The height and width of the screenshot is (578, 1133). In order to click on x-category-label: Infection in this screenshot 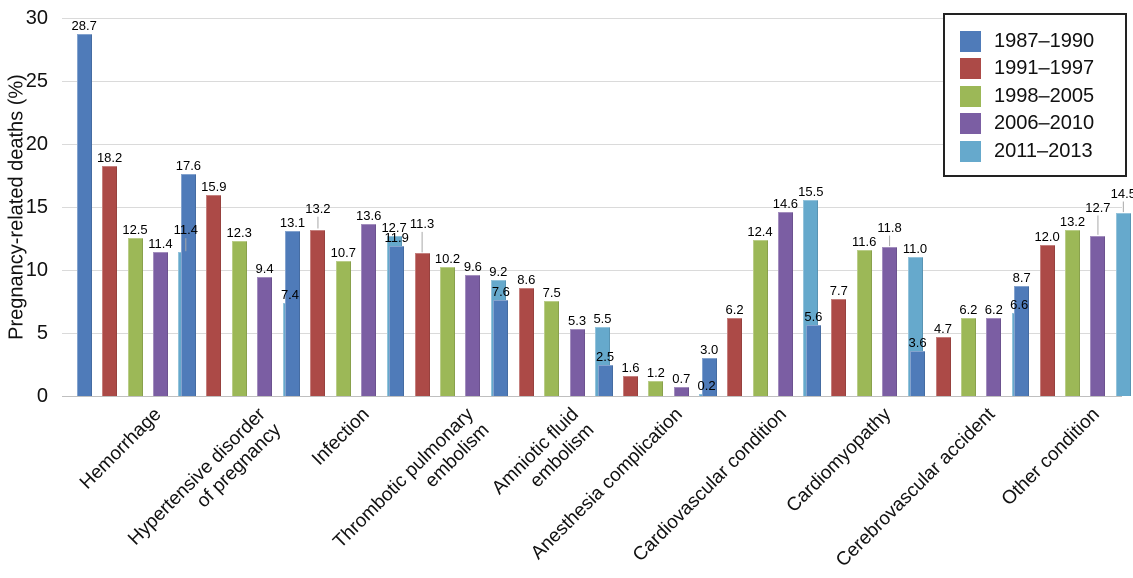, I will do `click(341, 437)`.